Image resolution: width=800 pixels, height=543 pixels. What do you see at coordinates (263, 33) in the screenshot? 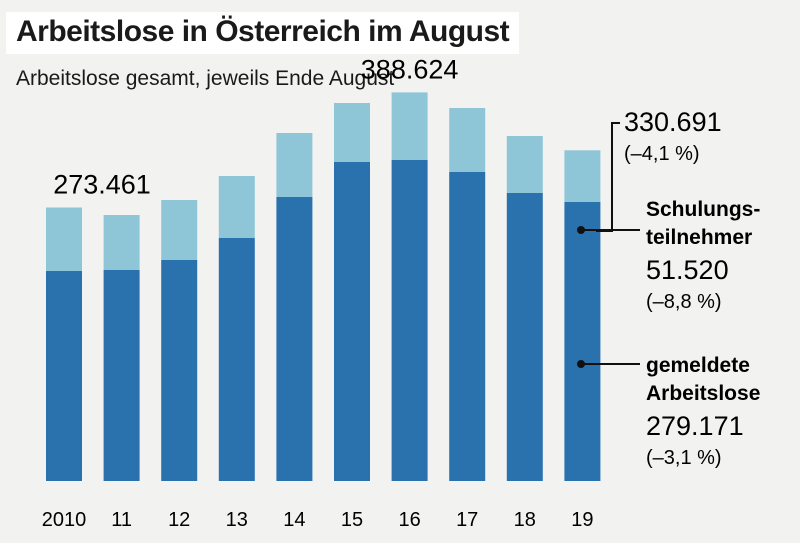
I see `chart-title: Arbeitslose in Österreich im August` at bounding box center [263, 33].